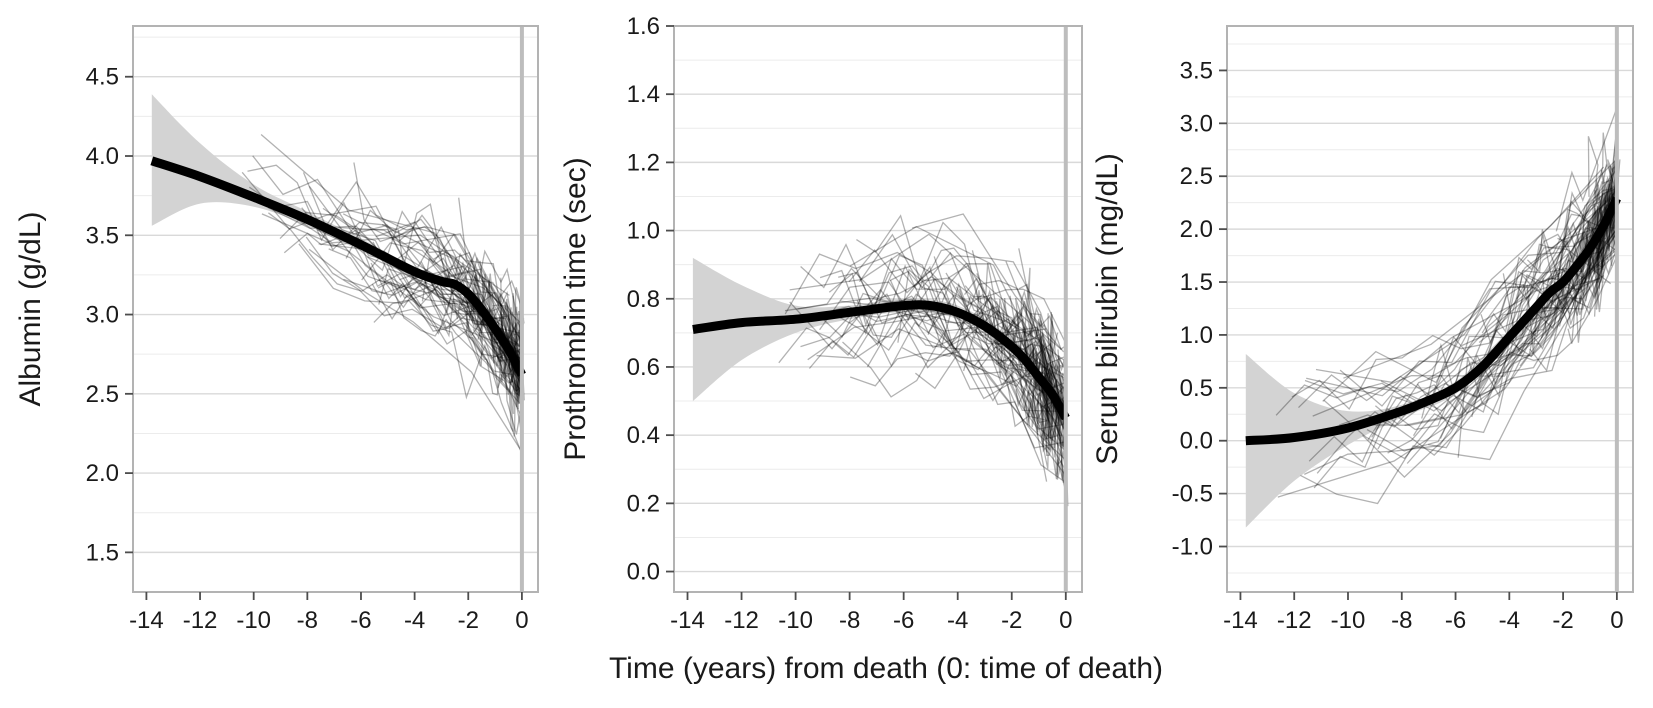 Image resolution: width=1653 pixels, height=708 pixels. Describe the element at coordinates (146, 620) in the screenshot. I see `x-tick-label: -14` at that location.